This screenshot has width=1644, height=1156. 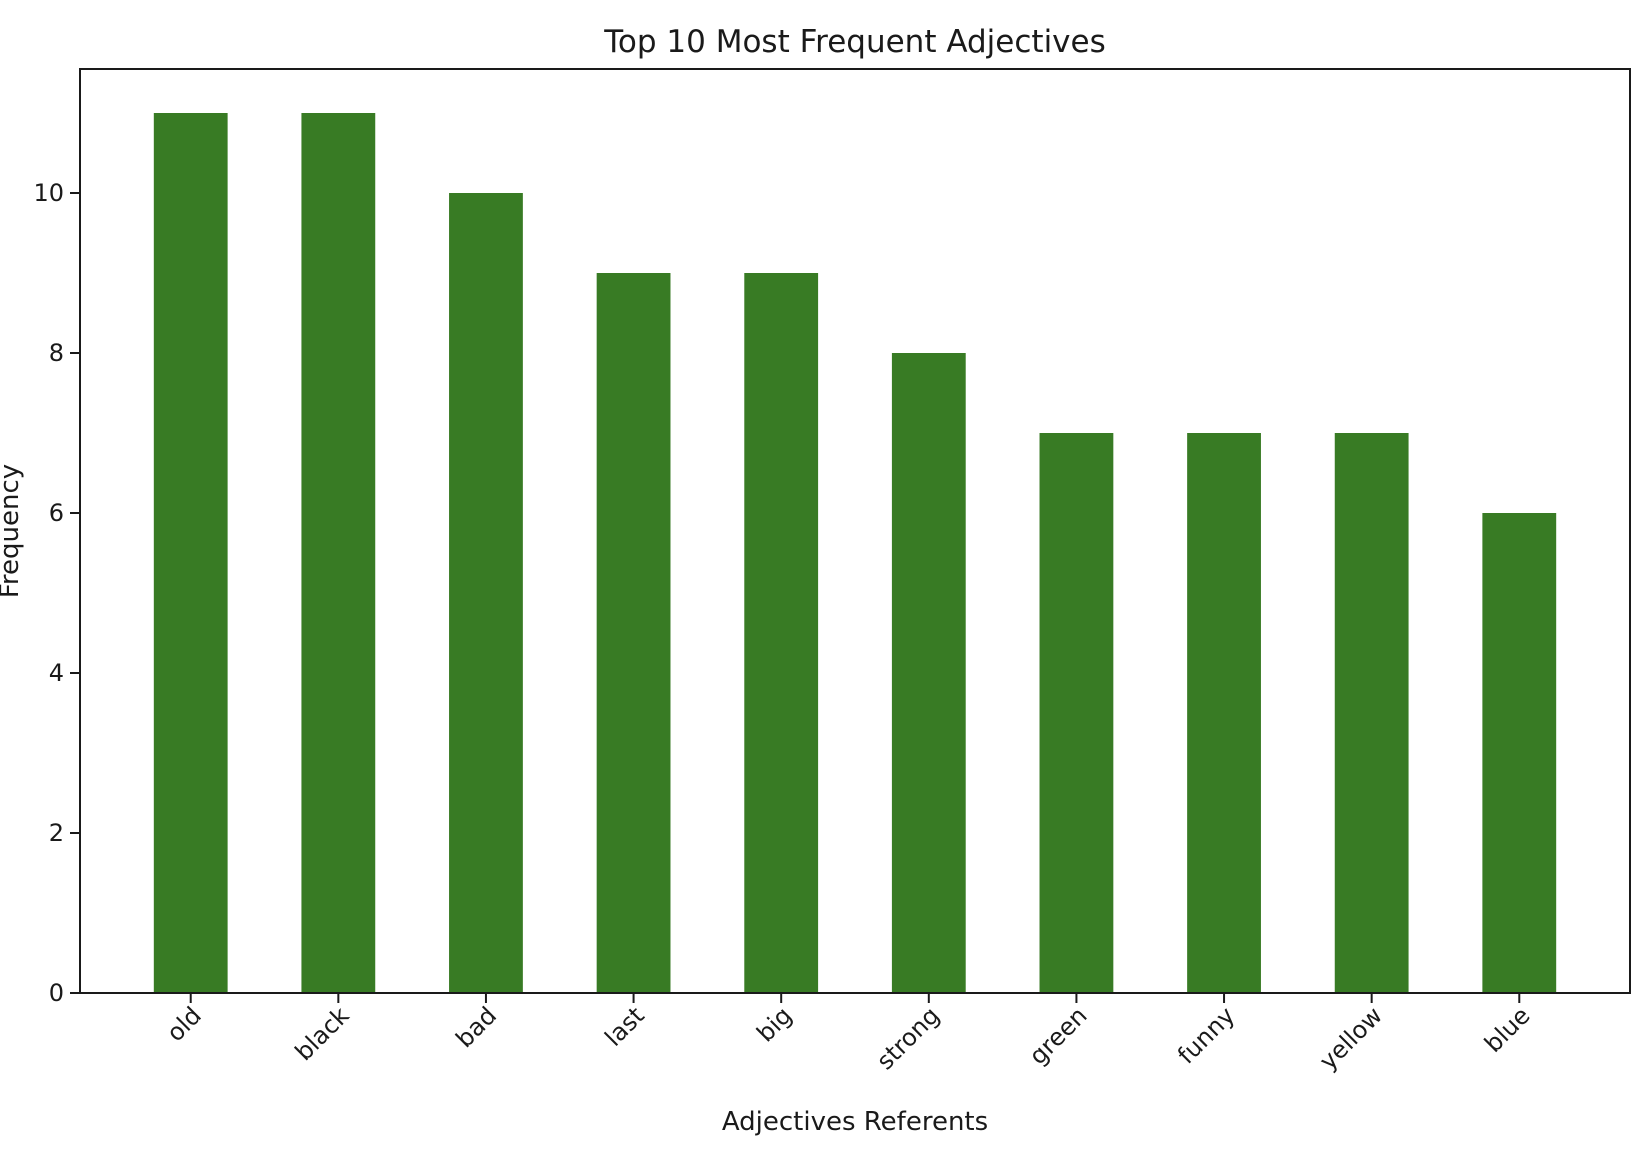 What do you see at coordinates (190, 553) in the screenshot?
I see `bar-old` at bounding box center [190, 553].